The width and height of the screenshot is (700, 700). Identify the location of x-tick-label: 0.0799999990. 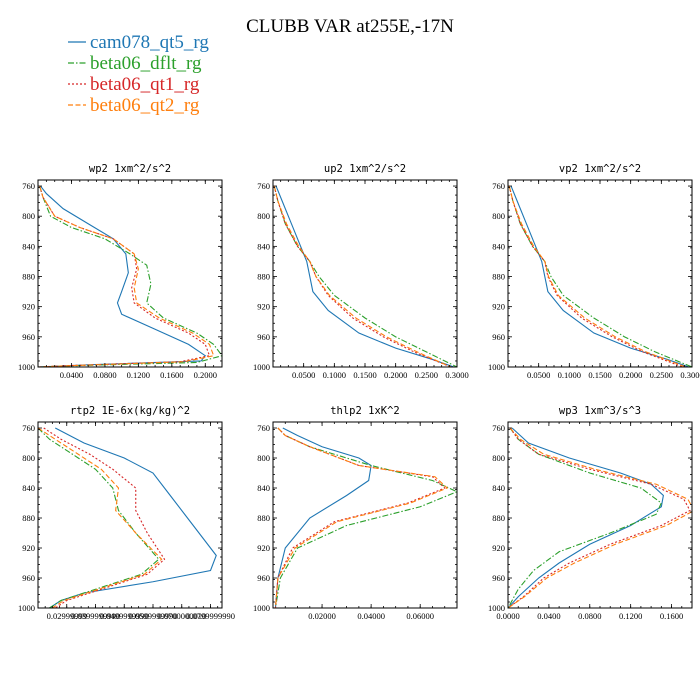
(210, 616).